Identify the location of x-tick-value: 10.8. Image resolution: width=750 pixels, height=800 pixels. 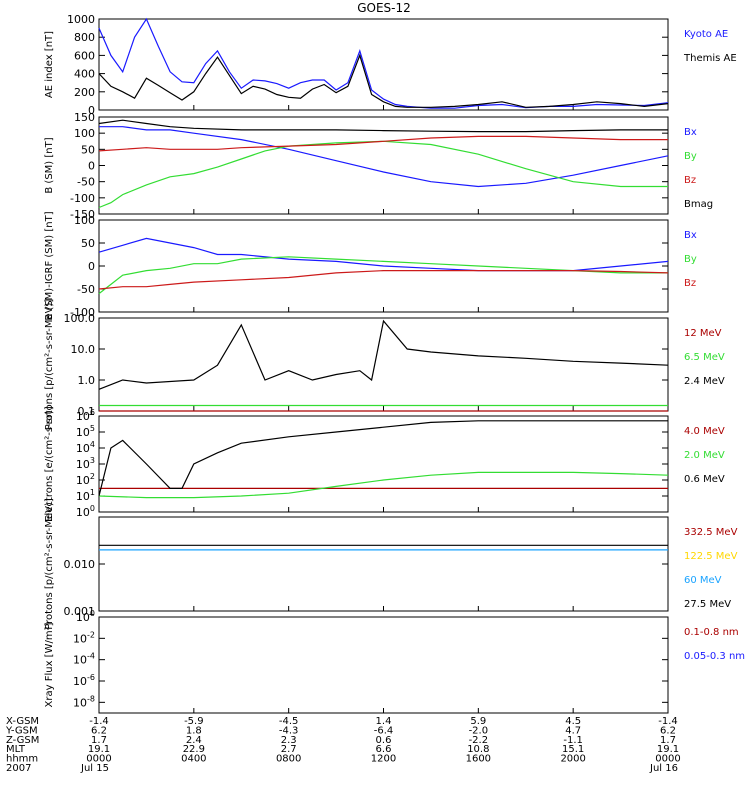
(478, 749).